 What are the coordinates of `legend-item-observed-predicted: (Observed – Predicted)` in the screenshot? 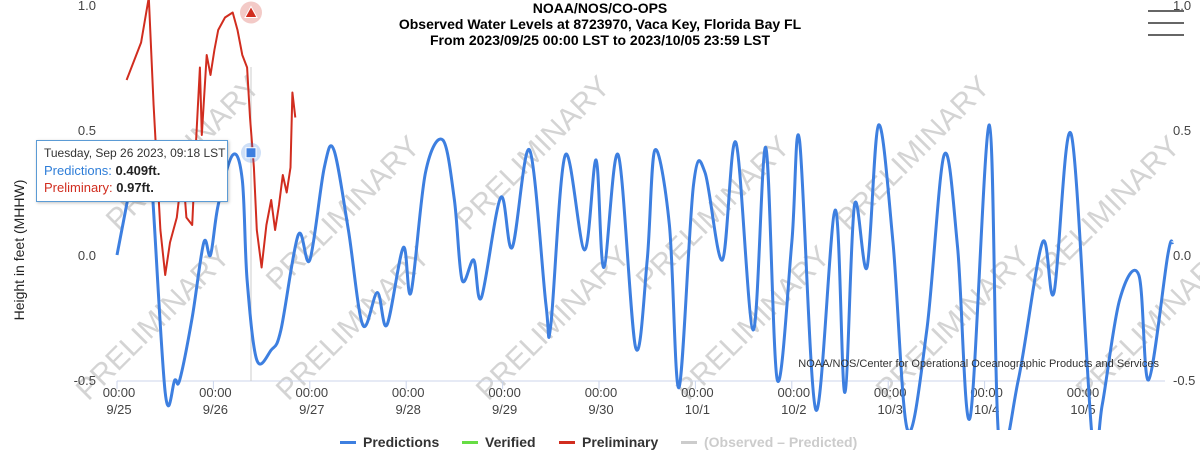 It's located at (769, 442).